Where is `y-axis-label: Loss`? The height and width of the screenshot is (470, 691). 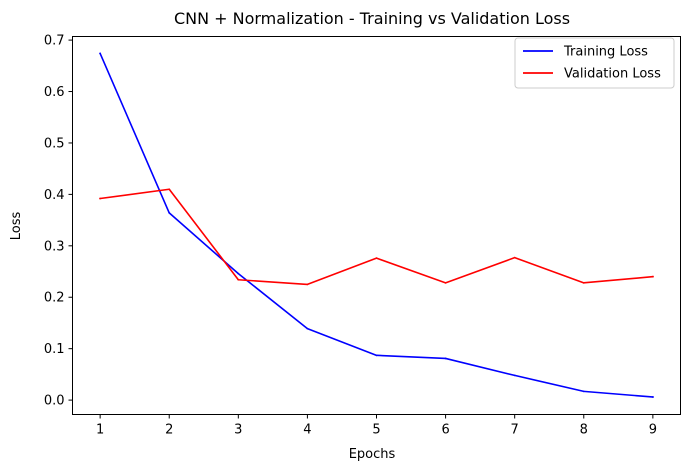
y-axis-label: Loss is located at coordinates (16, 226).